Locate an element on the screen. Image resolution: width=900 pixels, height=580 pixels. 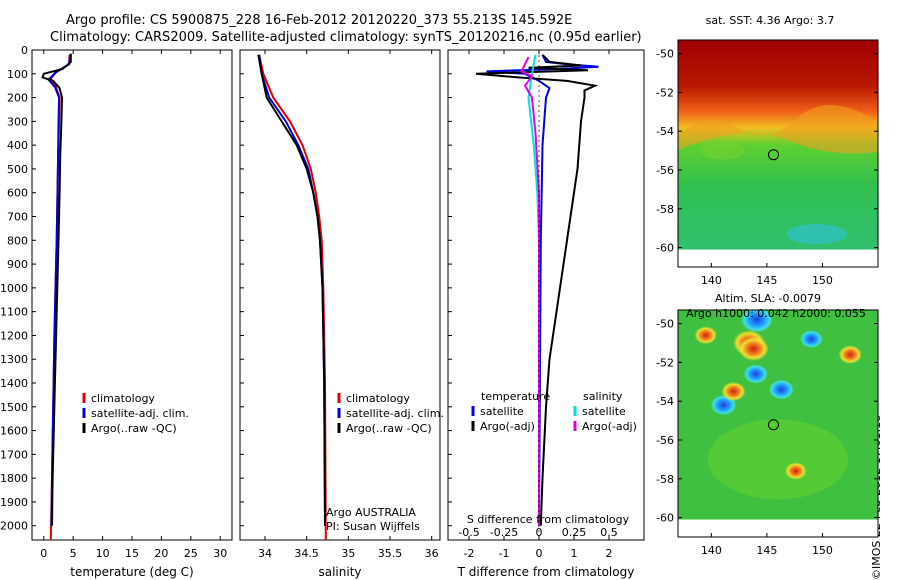
x-tick-label: 1 is located at coordinates (574, 553).